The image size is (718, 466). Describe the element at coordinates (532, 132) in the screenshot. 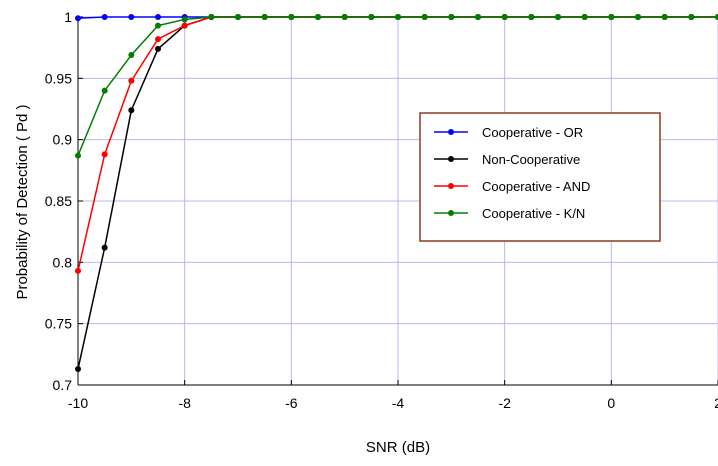

I see `legend-entry-label: Cooperative - OR` at that location.